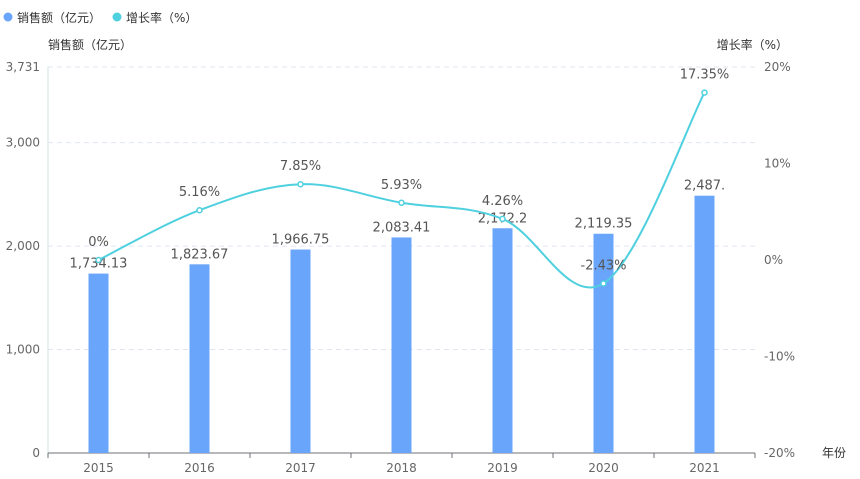 The width and height of the screenshot is (860, 479). Describe the element at coordinates (604, 224) in the screenshot. I see `bar-data-label: 2,119.35` at that location.